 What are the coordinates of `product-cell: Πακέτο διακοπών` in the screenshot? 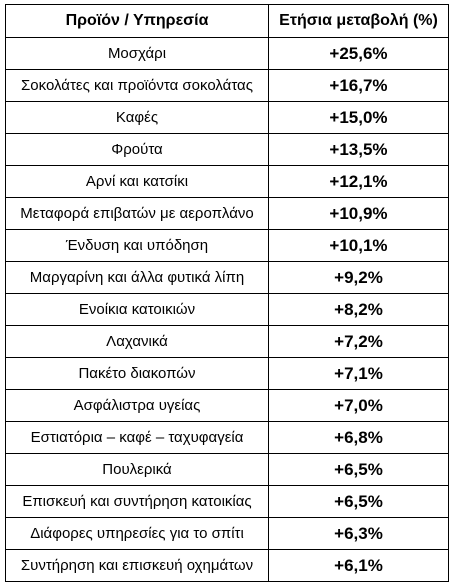 It's located at (137, 373).